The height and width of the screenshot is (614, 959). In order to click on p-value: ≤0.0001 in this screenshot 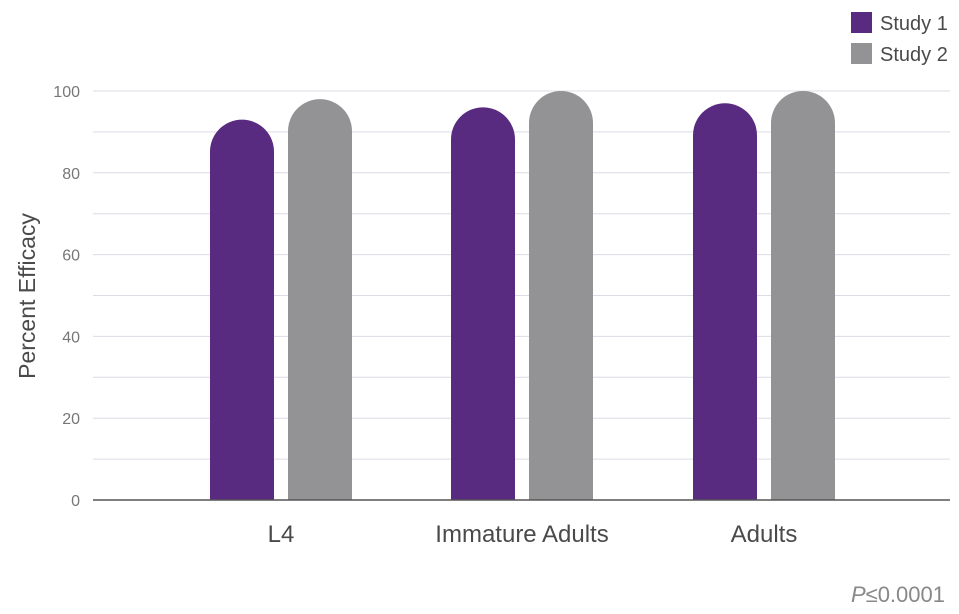, I will do `click(905, 594)`.